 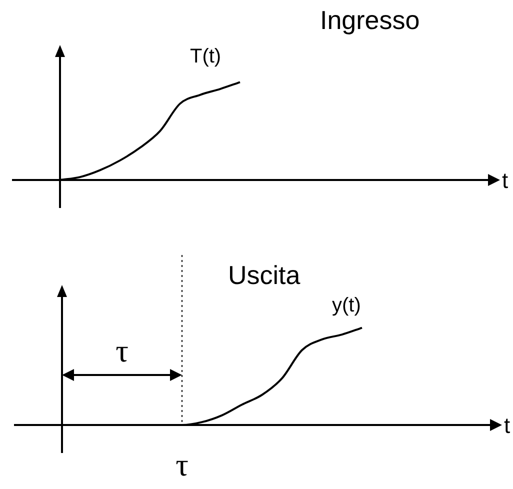 What do you see at coordinates (122, 350) in the screenshot?
I see `annotation: τ` at bounding box center [122, 350].